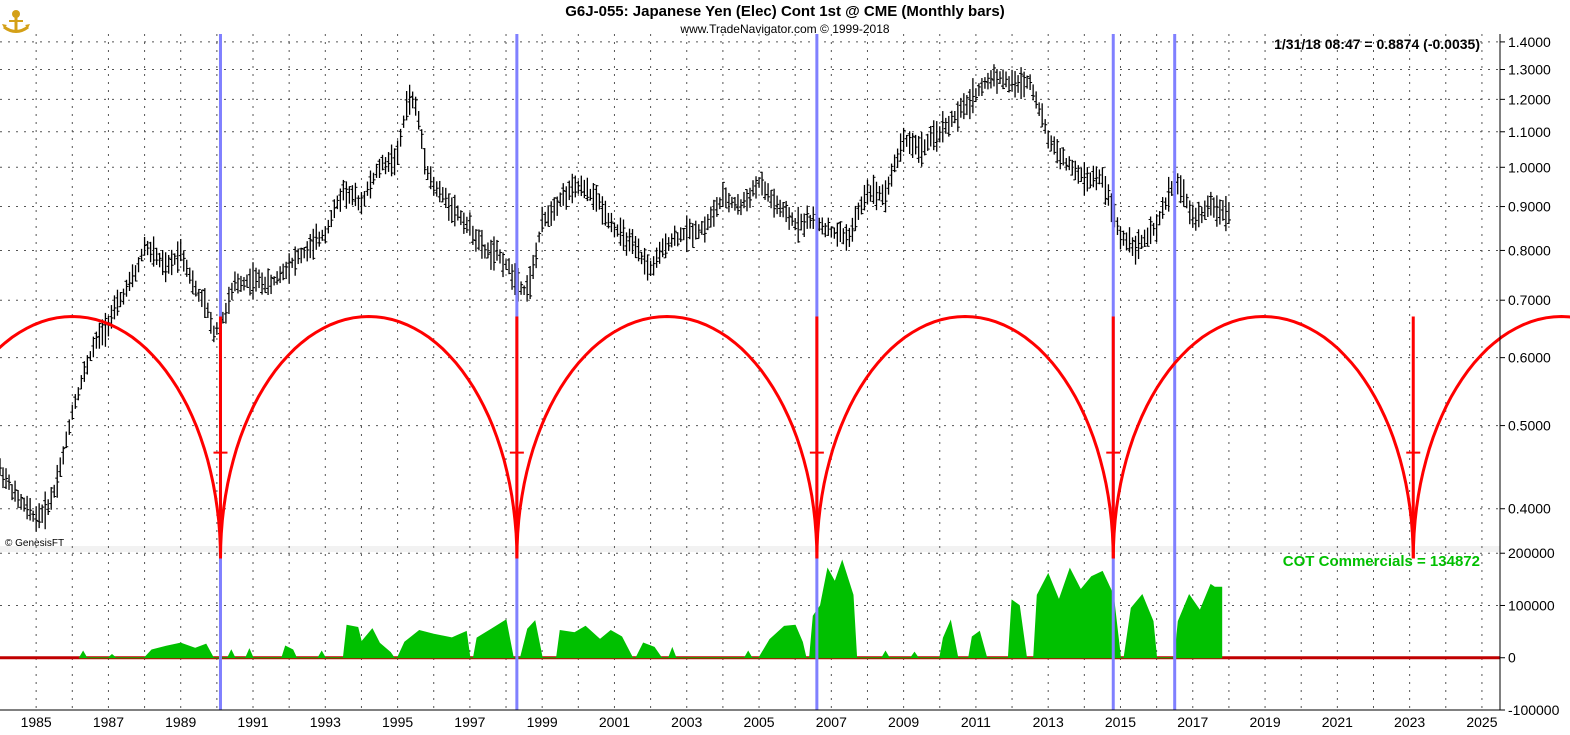 This screenshot has width=1570, height=735. I want to click on genesis-credit: © GenesisFT, so click(34, 543).